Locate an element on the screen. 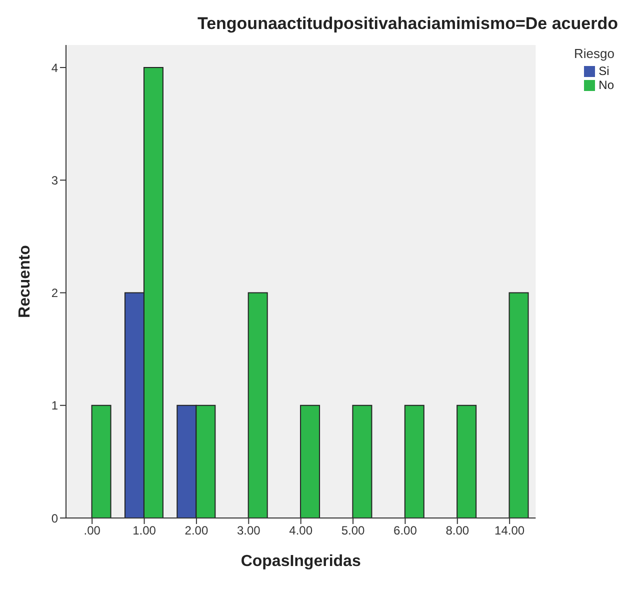  x-tick-label: 5.00 is located at coordinates (353, 531).